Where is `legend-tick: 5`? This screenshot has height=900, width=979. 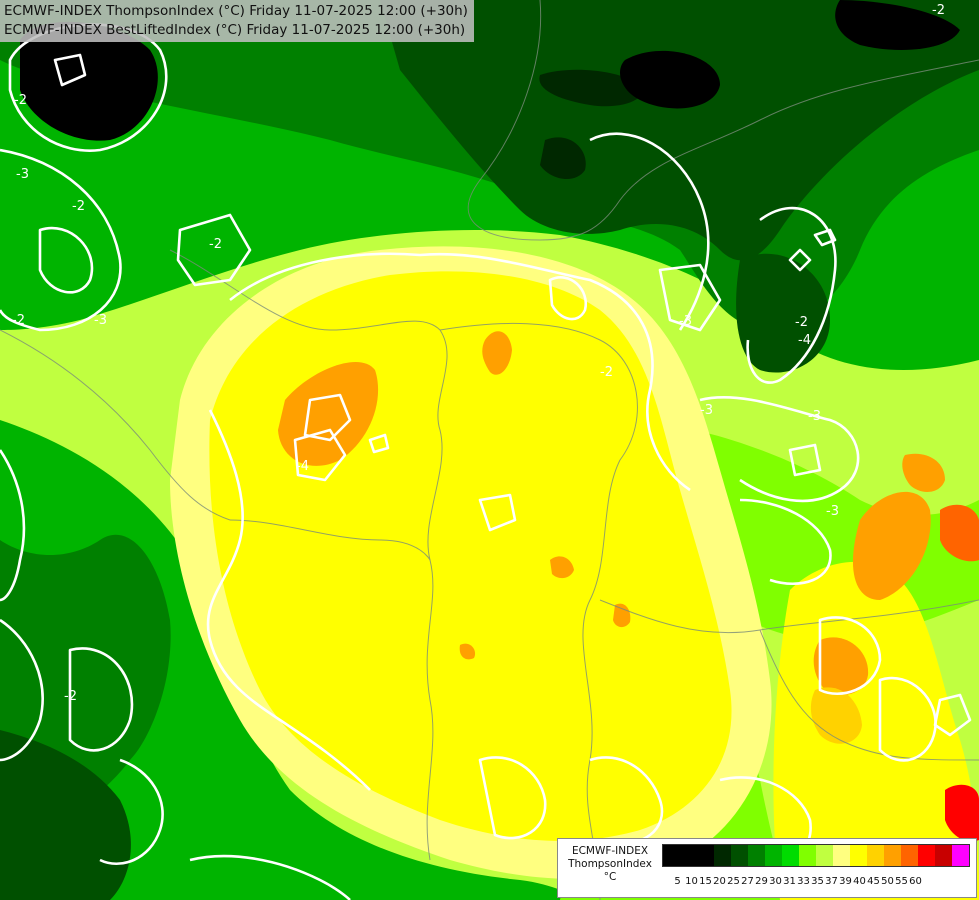
legend-tick: 5 is located at coordinates (677, 881).